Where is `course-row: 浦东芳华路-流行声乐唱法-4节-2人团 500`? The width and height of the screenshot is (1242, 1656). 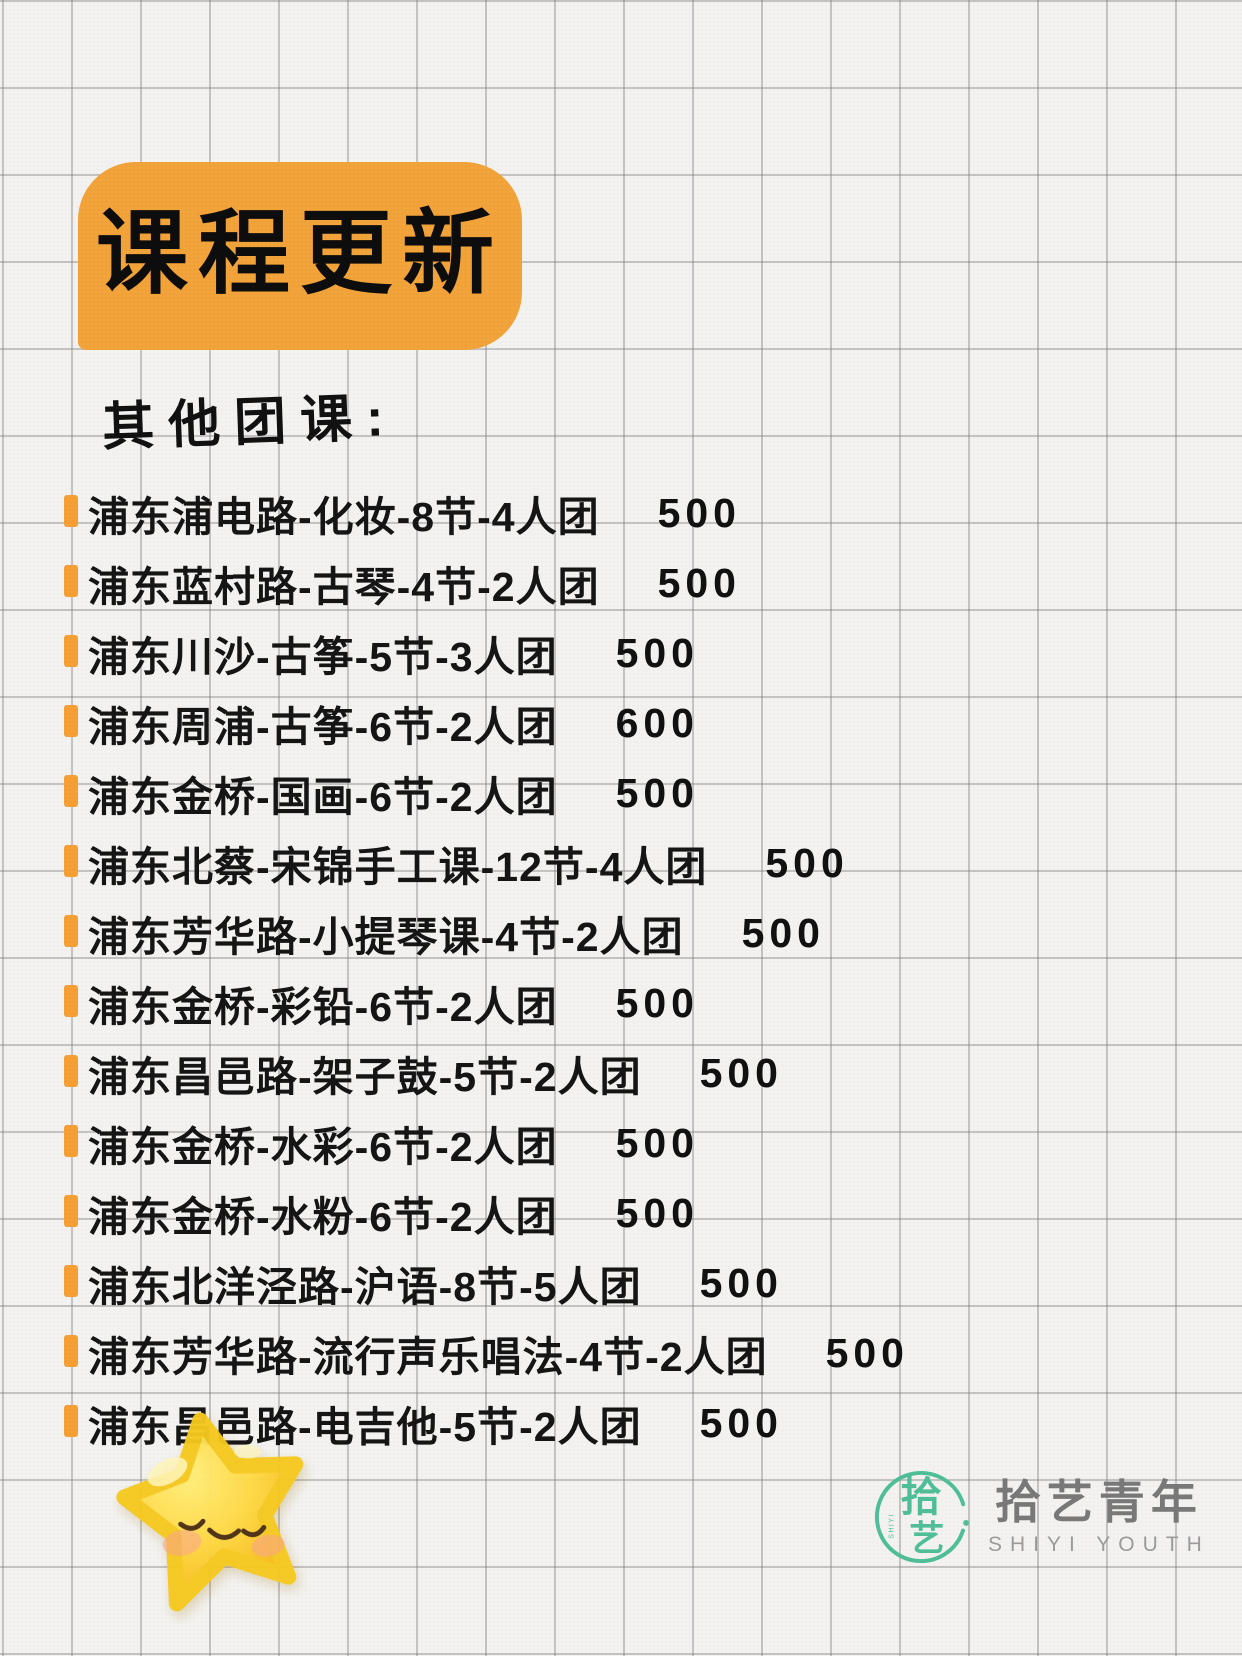 course-row: 浦东芳华路-流行声乐唱法-4节-2人团 500 is located at coordinates (639, 1353).